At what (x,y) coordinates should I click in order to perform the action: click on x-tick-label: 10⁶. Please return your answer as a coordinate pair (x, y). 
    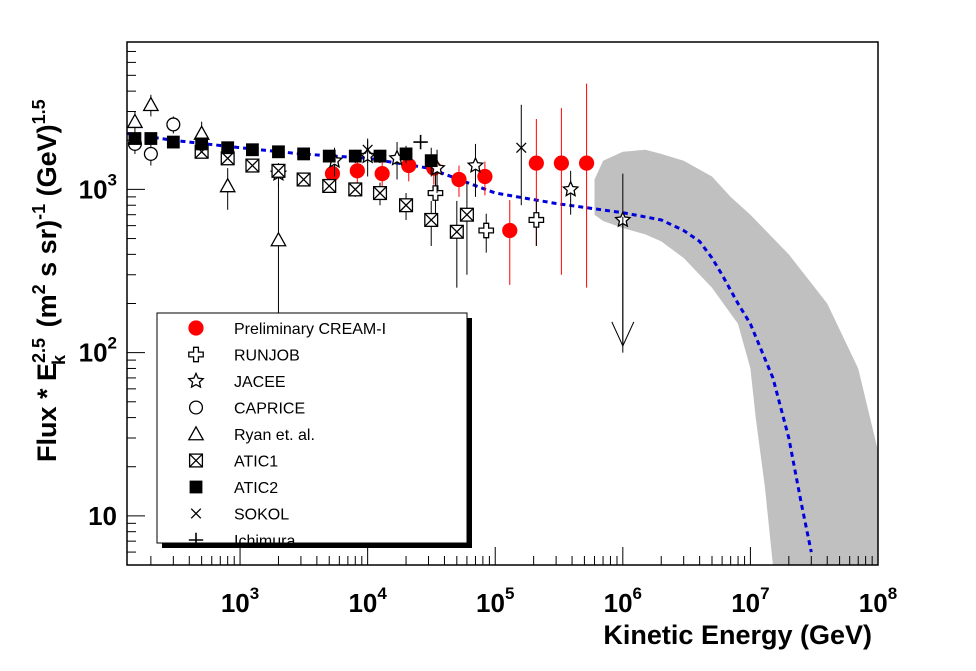
    Looking at the image, I should click on (623, 601).